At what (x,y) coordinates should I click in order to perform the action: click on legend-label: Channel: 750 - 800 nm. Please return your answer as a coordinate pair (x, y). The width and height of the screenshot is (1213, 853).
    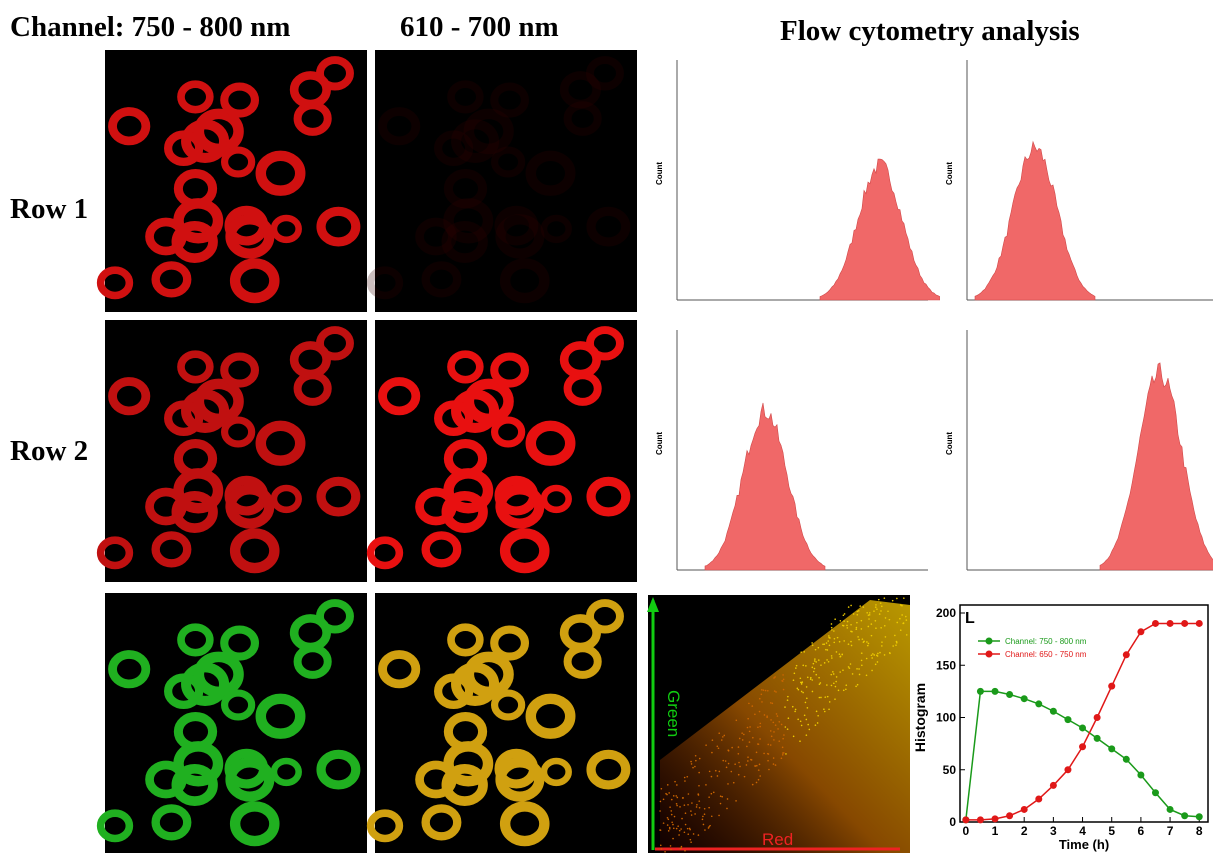
    Looking at the image, I should click on (1046, 641).